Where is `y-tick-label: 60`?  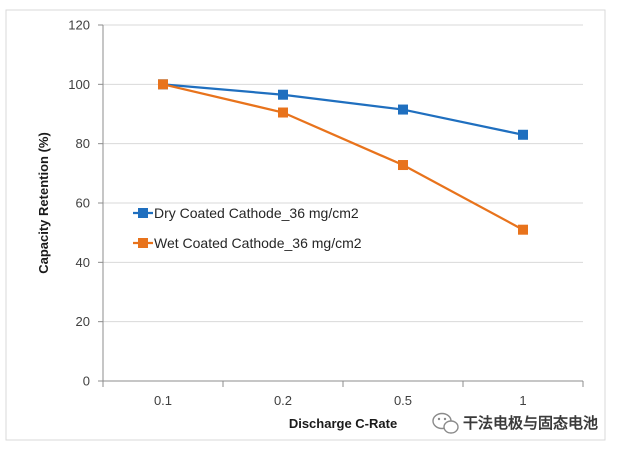
y-tick-label: 60 is located at coordinates (83, 203).